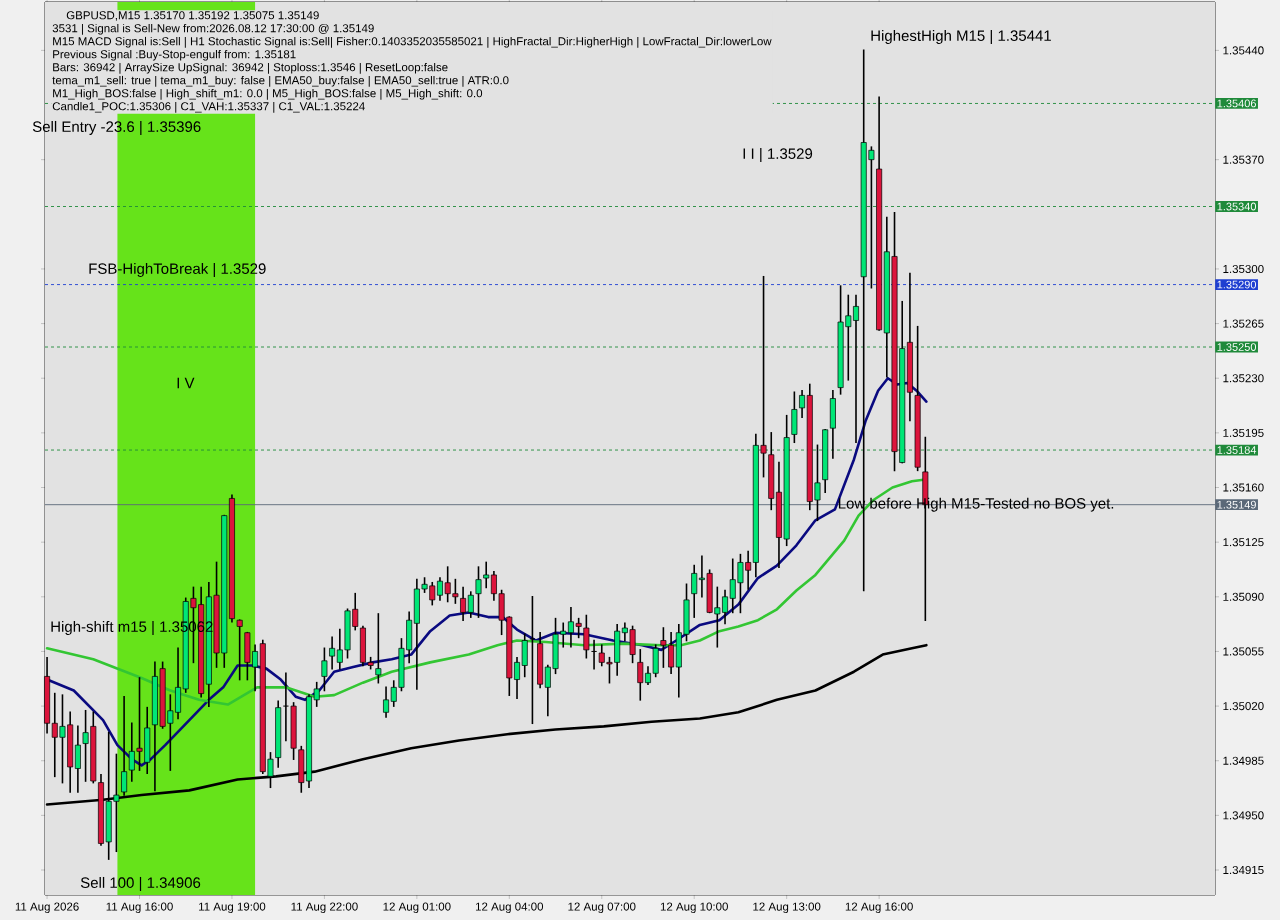 The height and width of the screenshot is (920, 1280). Describe the element at coordinates (116, 128) in the screenshot. I see `annotation: Sell Entry -23.6 | 1.35396` at that location.